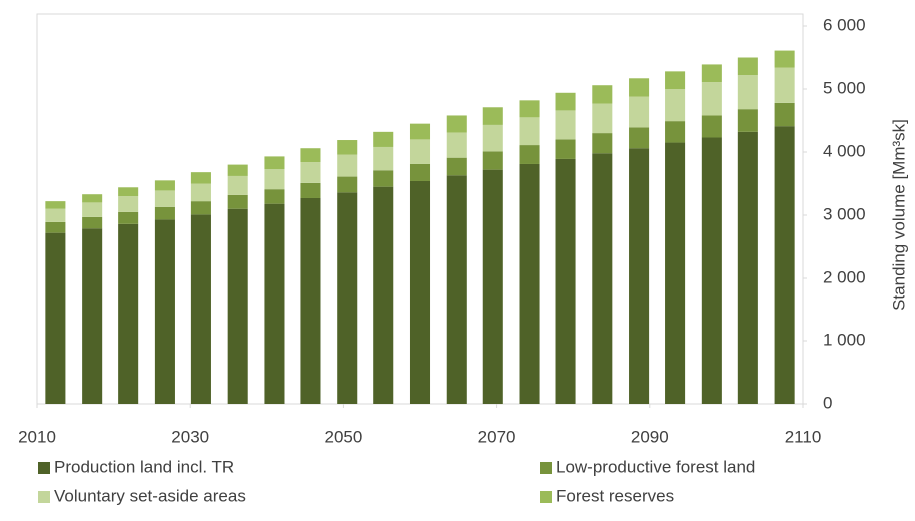 This screenshot has height=521, width=915. I want to click on x-tick-label: 2110, so click(803, 436).